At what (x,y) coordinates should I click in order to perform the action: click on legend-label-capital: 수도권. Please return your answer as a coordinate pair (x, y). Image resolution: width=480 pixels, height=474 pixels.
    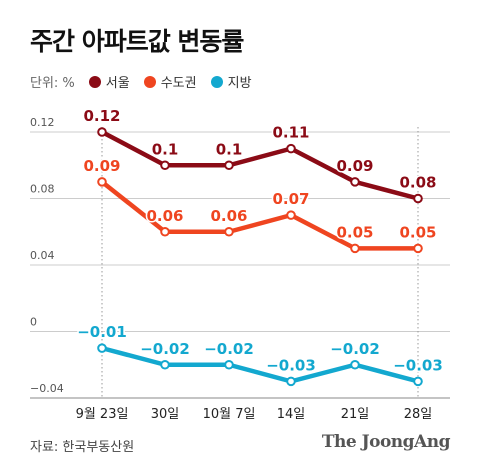
    Looking at the image, I should click on (178, 83).